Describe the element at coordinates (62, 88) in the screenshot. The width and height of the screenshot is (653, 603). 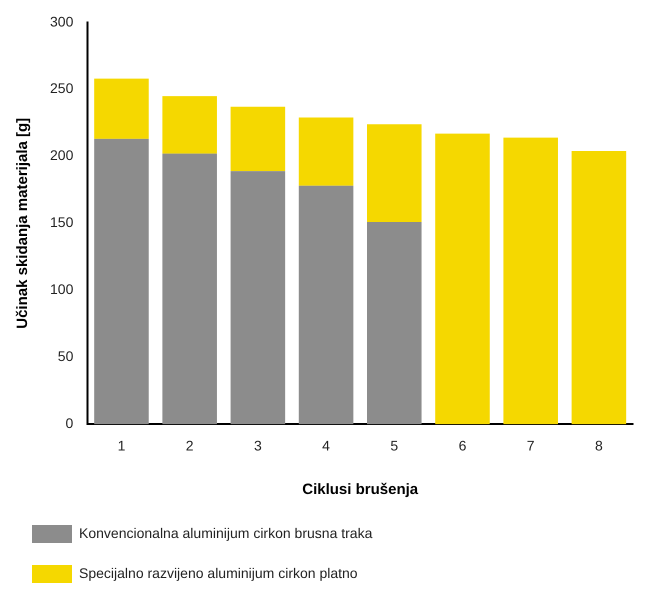
I see `y-tick-label: 250` at that location.